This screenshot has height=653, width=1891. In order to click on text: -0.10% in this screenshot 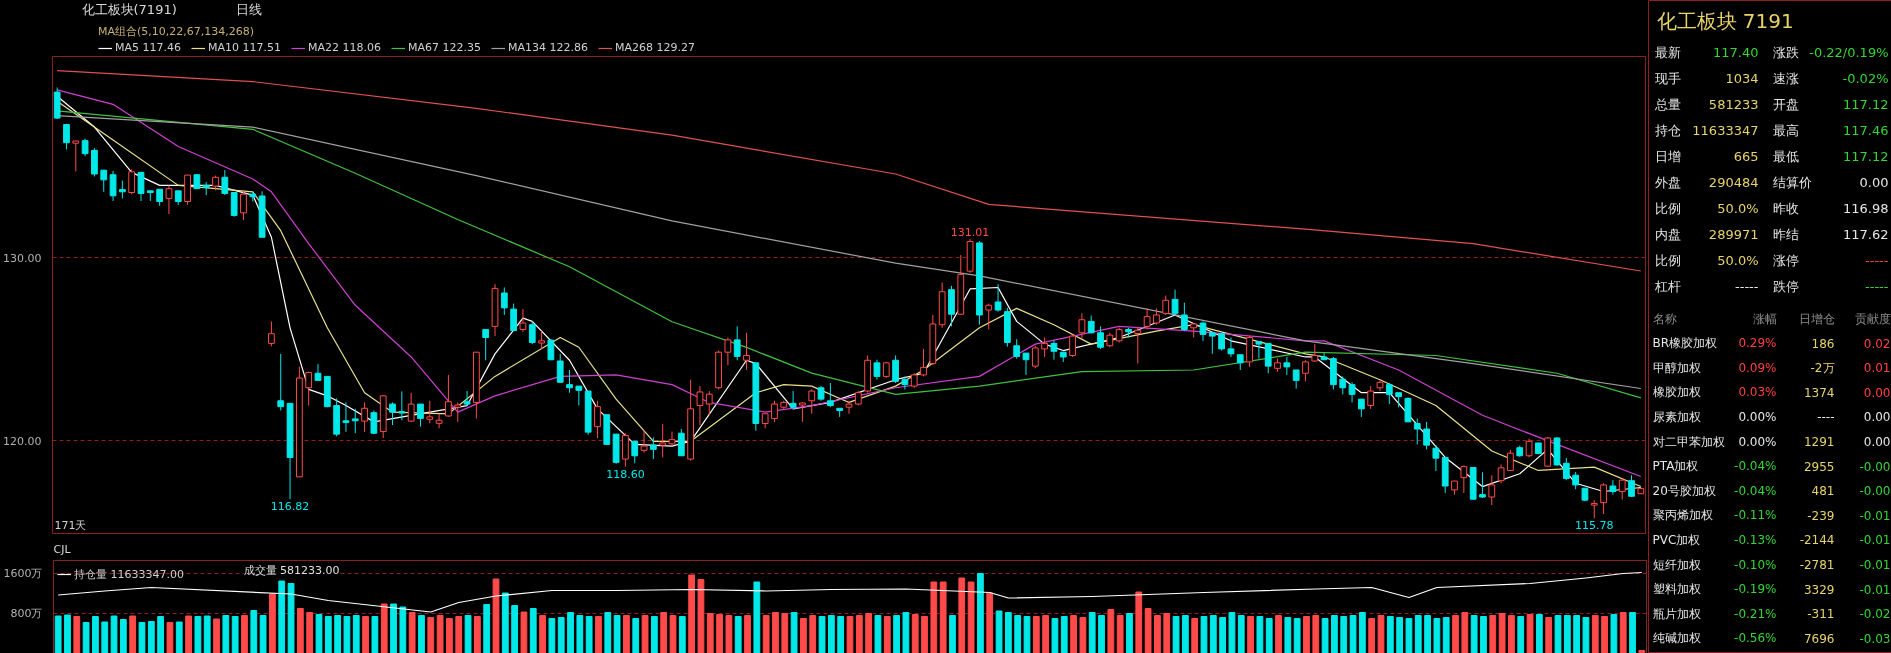, I will do `click(1755, 564)`.